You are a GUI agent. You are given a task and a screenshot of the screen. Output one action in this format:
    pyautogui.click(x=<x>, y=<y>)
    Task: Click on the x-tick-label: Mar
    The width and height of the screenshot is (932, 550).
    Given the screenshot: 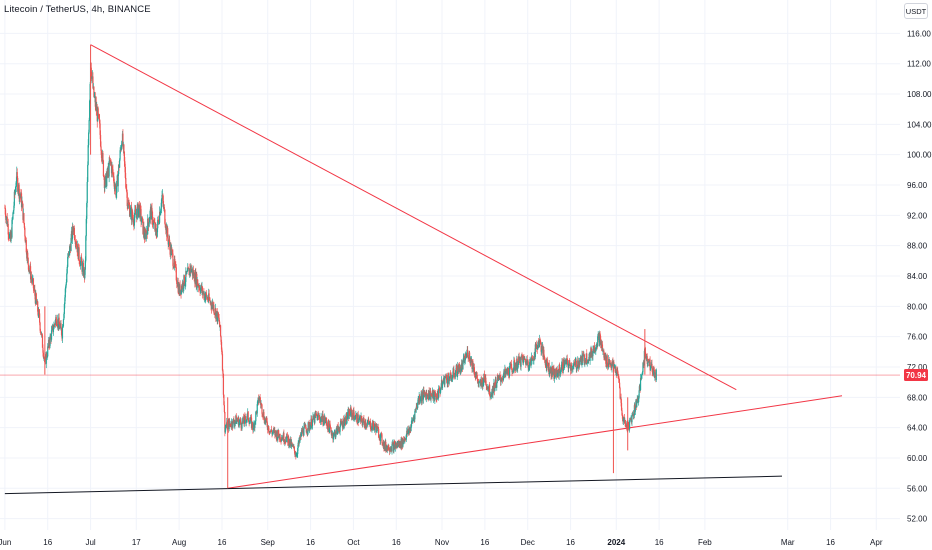 What is the action you would take?
    pyautogui.click(x=788, y=542)
    